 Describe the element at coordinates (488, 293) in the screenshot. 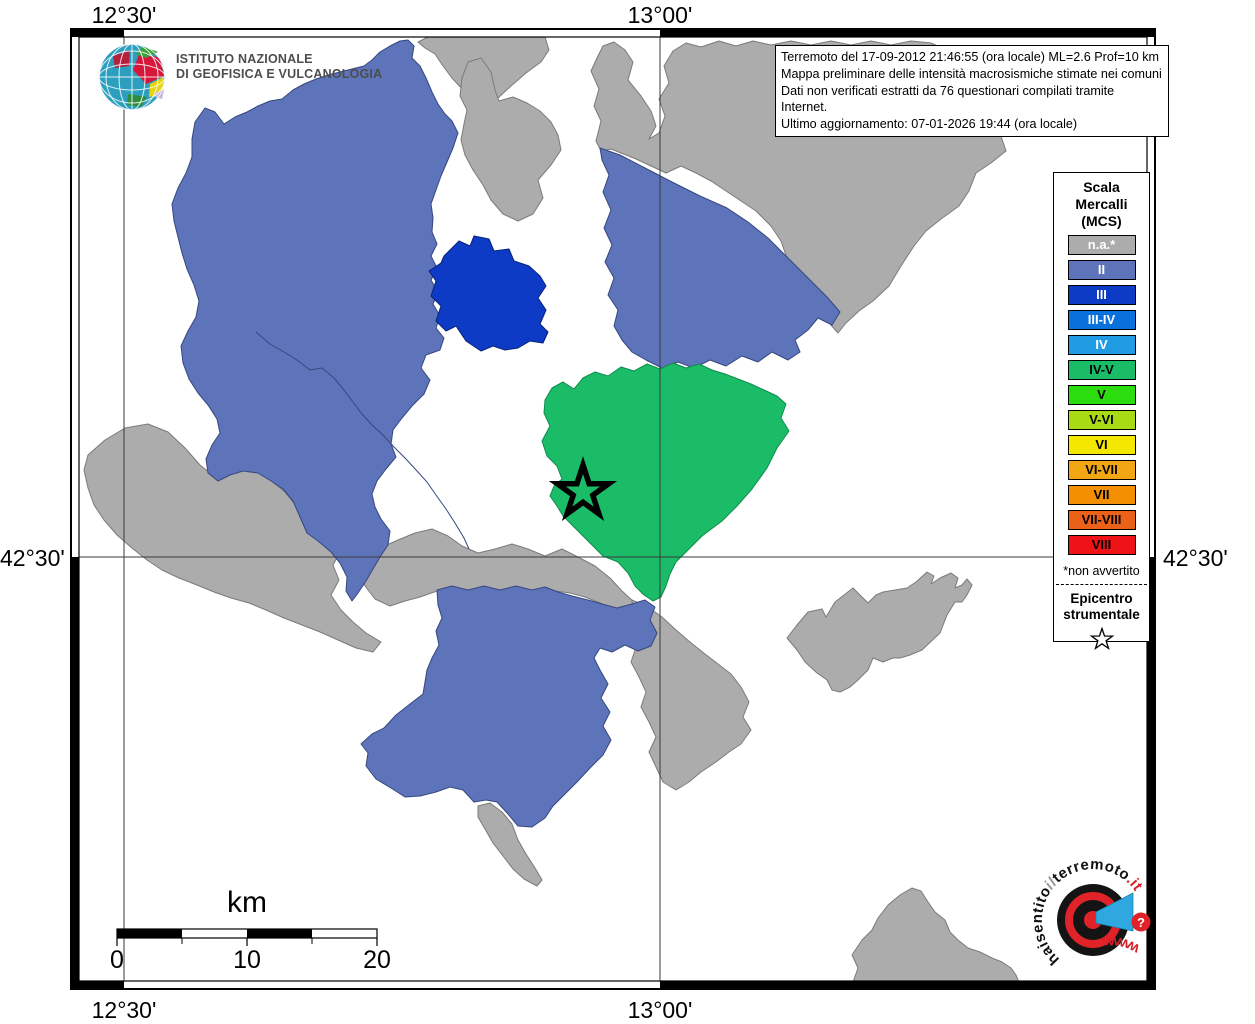

I see `region-iii` at that location.